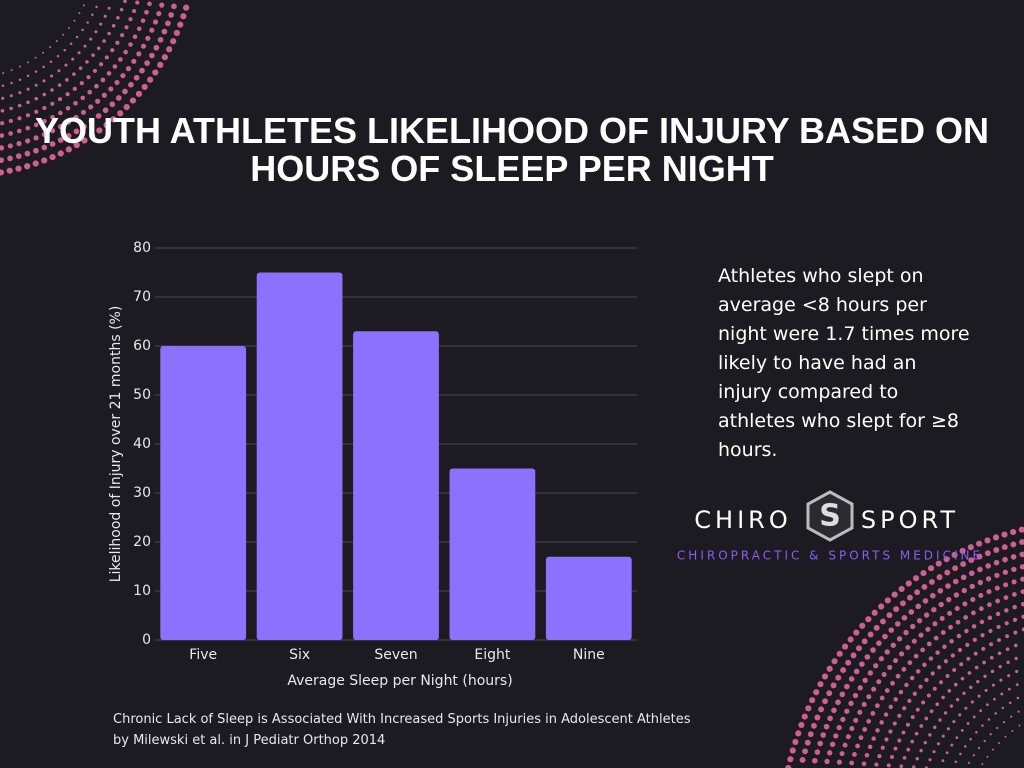 The image size is (1024, 768). I want to click on logo-badge, so click(830, 516).